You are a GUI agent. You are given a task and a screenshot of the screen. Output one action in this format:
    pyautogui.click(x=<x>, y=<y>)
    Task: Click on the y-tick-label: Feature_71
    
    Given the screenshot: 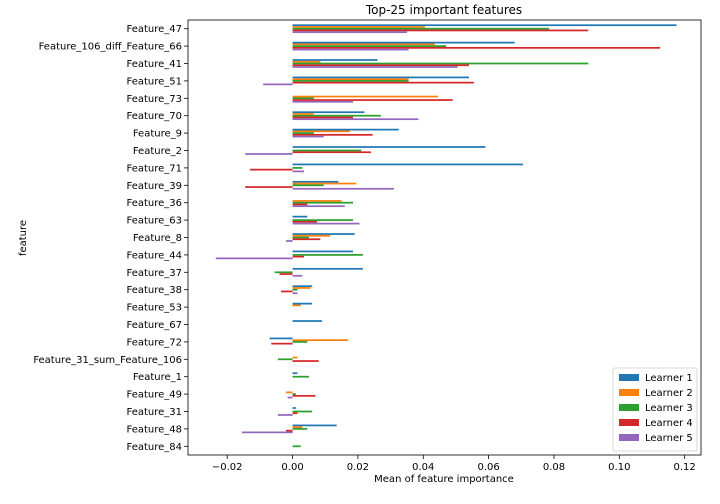 What is the action you would take?
    pyautogui.click(x=154, y=168)
    